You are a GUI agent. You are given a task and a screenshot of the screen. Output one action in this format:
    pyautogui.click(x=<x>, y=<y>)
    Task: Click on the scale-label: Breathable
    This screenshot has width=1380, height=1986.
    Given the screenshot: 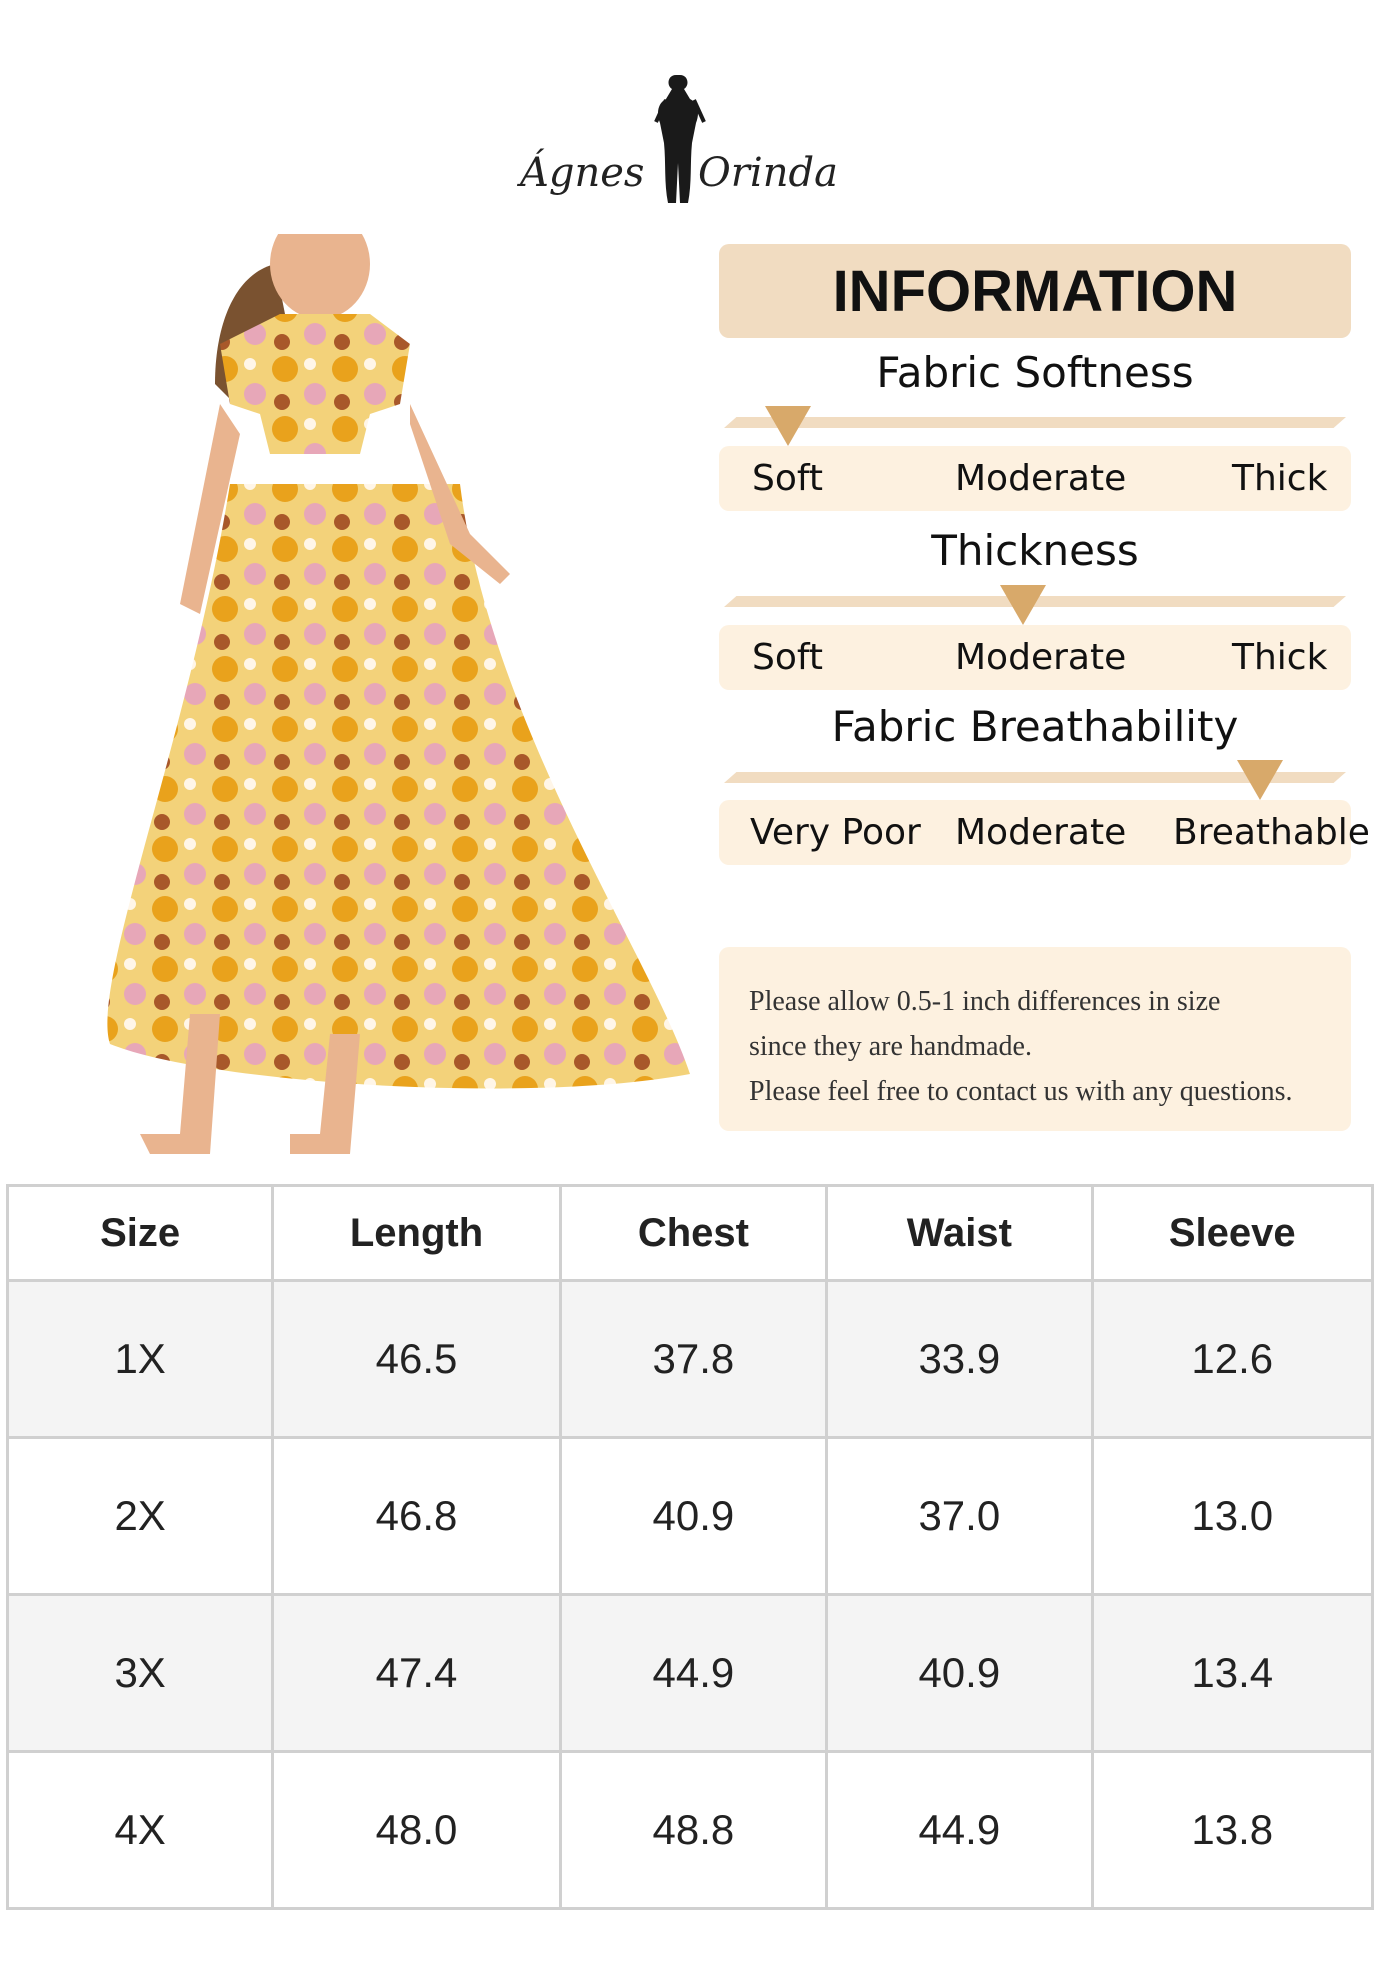 What is the action you would take?
    pyautogui.click(x=1271, y=832)
    